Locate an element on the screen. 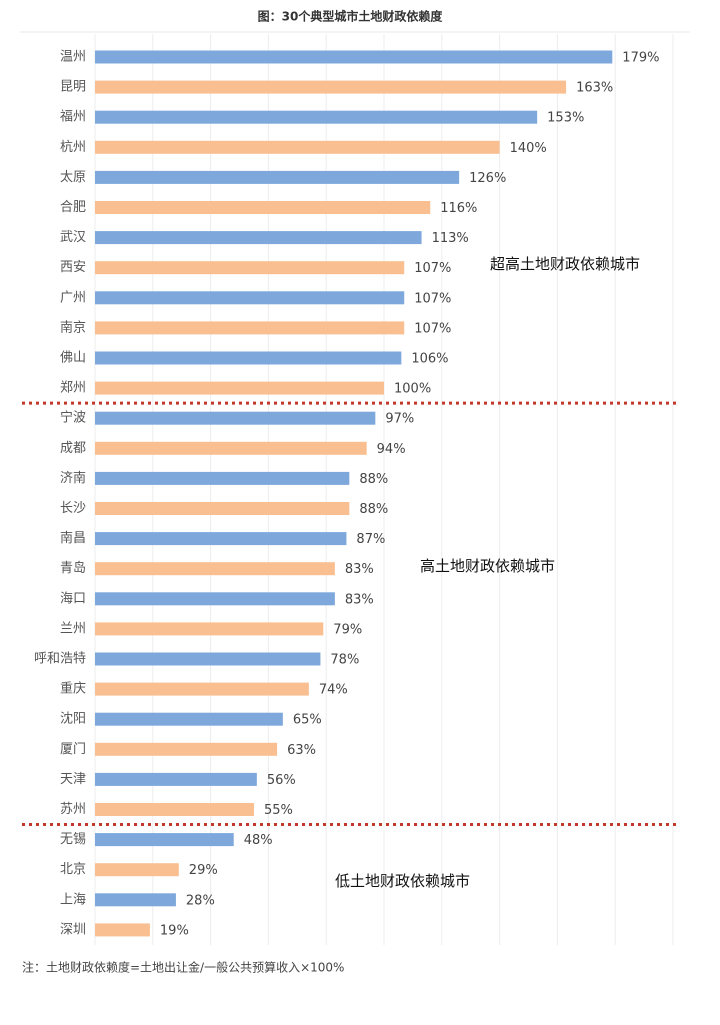  category-label: 沈阳 is located at coordinates (73, 719).